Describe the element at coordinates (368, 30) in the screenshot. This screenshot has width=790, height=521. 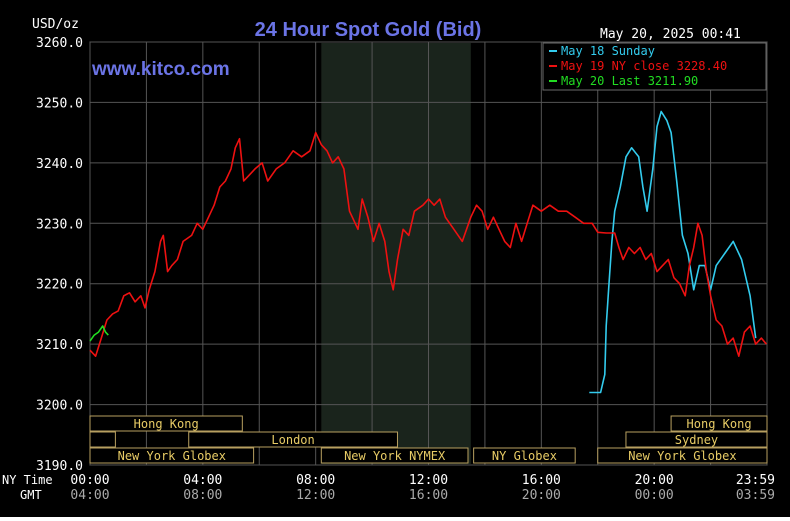
I see `chart-title: 24 Hour Spot Gold (Bid)` at that location.